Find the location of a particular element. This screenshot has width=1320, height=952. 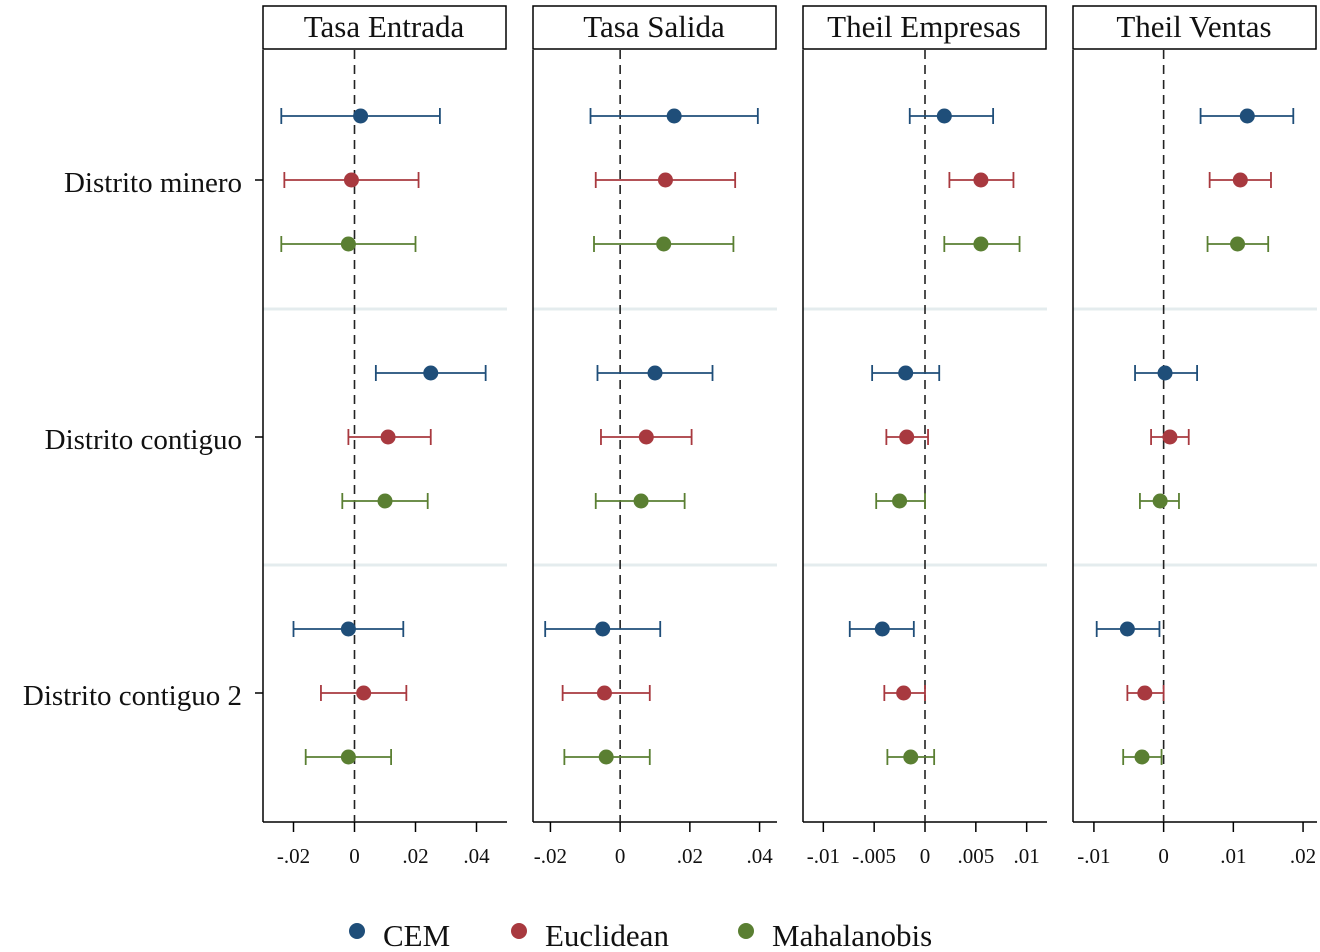

point-tasa-entrada-distrito-contiguo-cem is located at coordinates (431, 373).